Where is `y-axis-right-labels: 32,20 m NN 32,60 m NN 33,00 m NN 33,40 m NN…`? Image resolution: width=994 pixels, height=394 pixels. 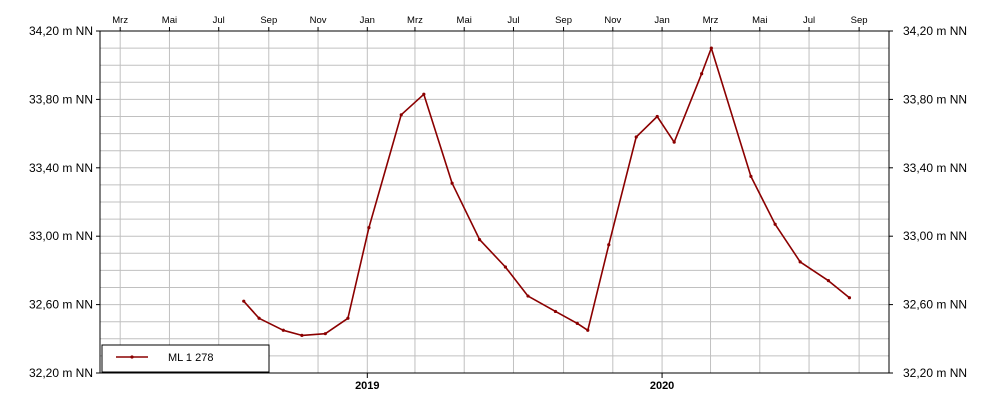
y-axis-right-labels: 32,20 m NN 32,60 m NN 33,00 m NN 33,40 m NN… is located at coordinates (928, 202).